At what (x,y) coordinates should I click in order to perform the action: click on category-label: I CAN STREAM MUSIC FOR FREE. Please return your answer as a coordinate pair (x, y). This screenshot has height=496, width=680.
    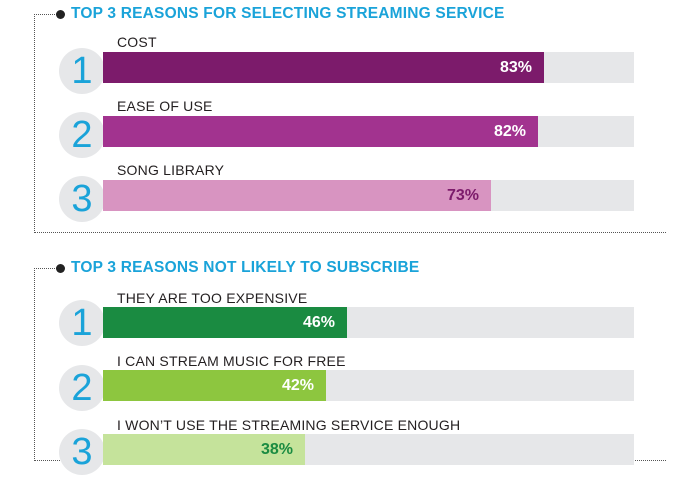
    Looking at the image, I should click on (231, 361).